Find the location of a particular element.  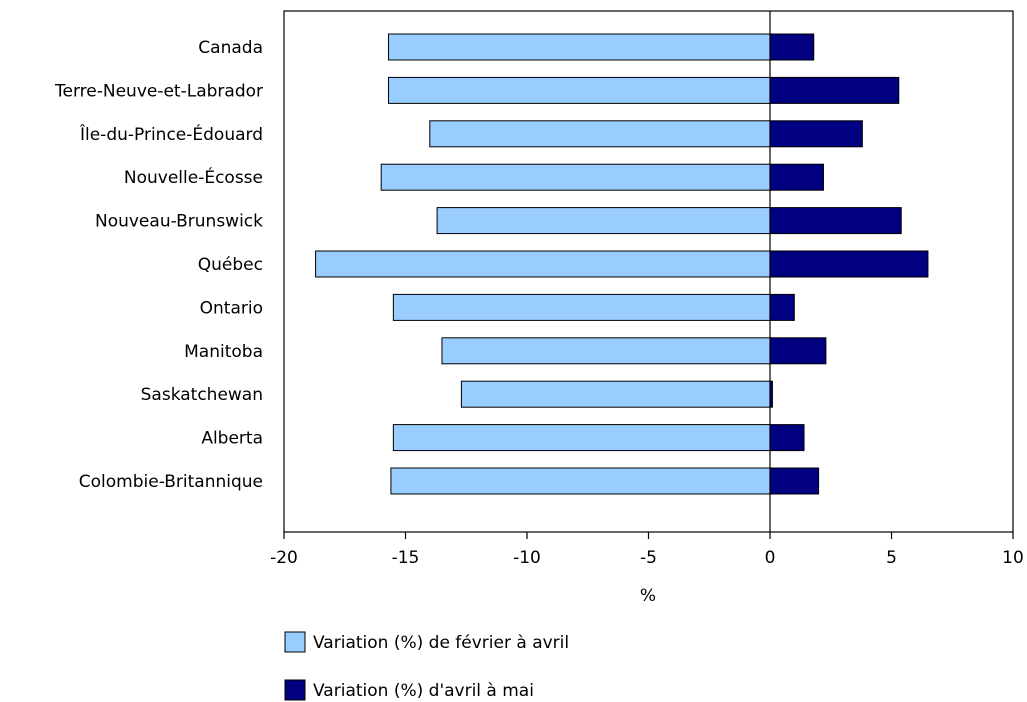

x-axis-label: % is located at coordinates (648, 596).